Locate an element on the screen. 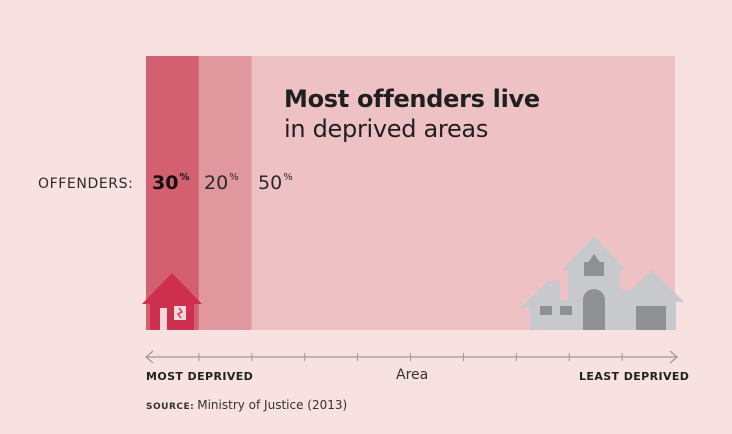 The width and height of the screenshot is (732, 434). axis-mid-label: Area is located at coordinates (412, 375).